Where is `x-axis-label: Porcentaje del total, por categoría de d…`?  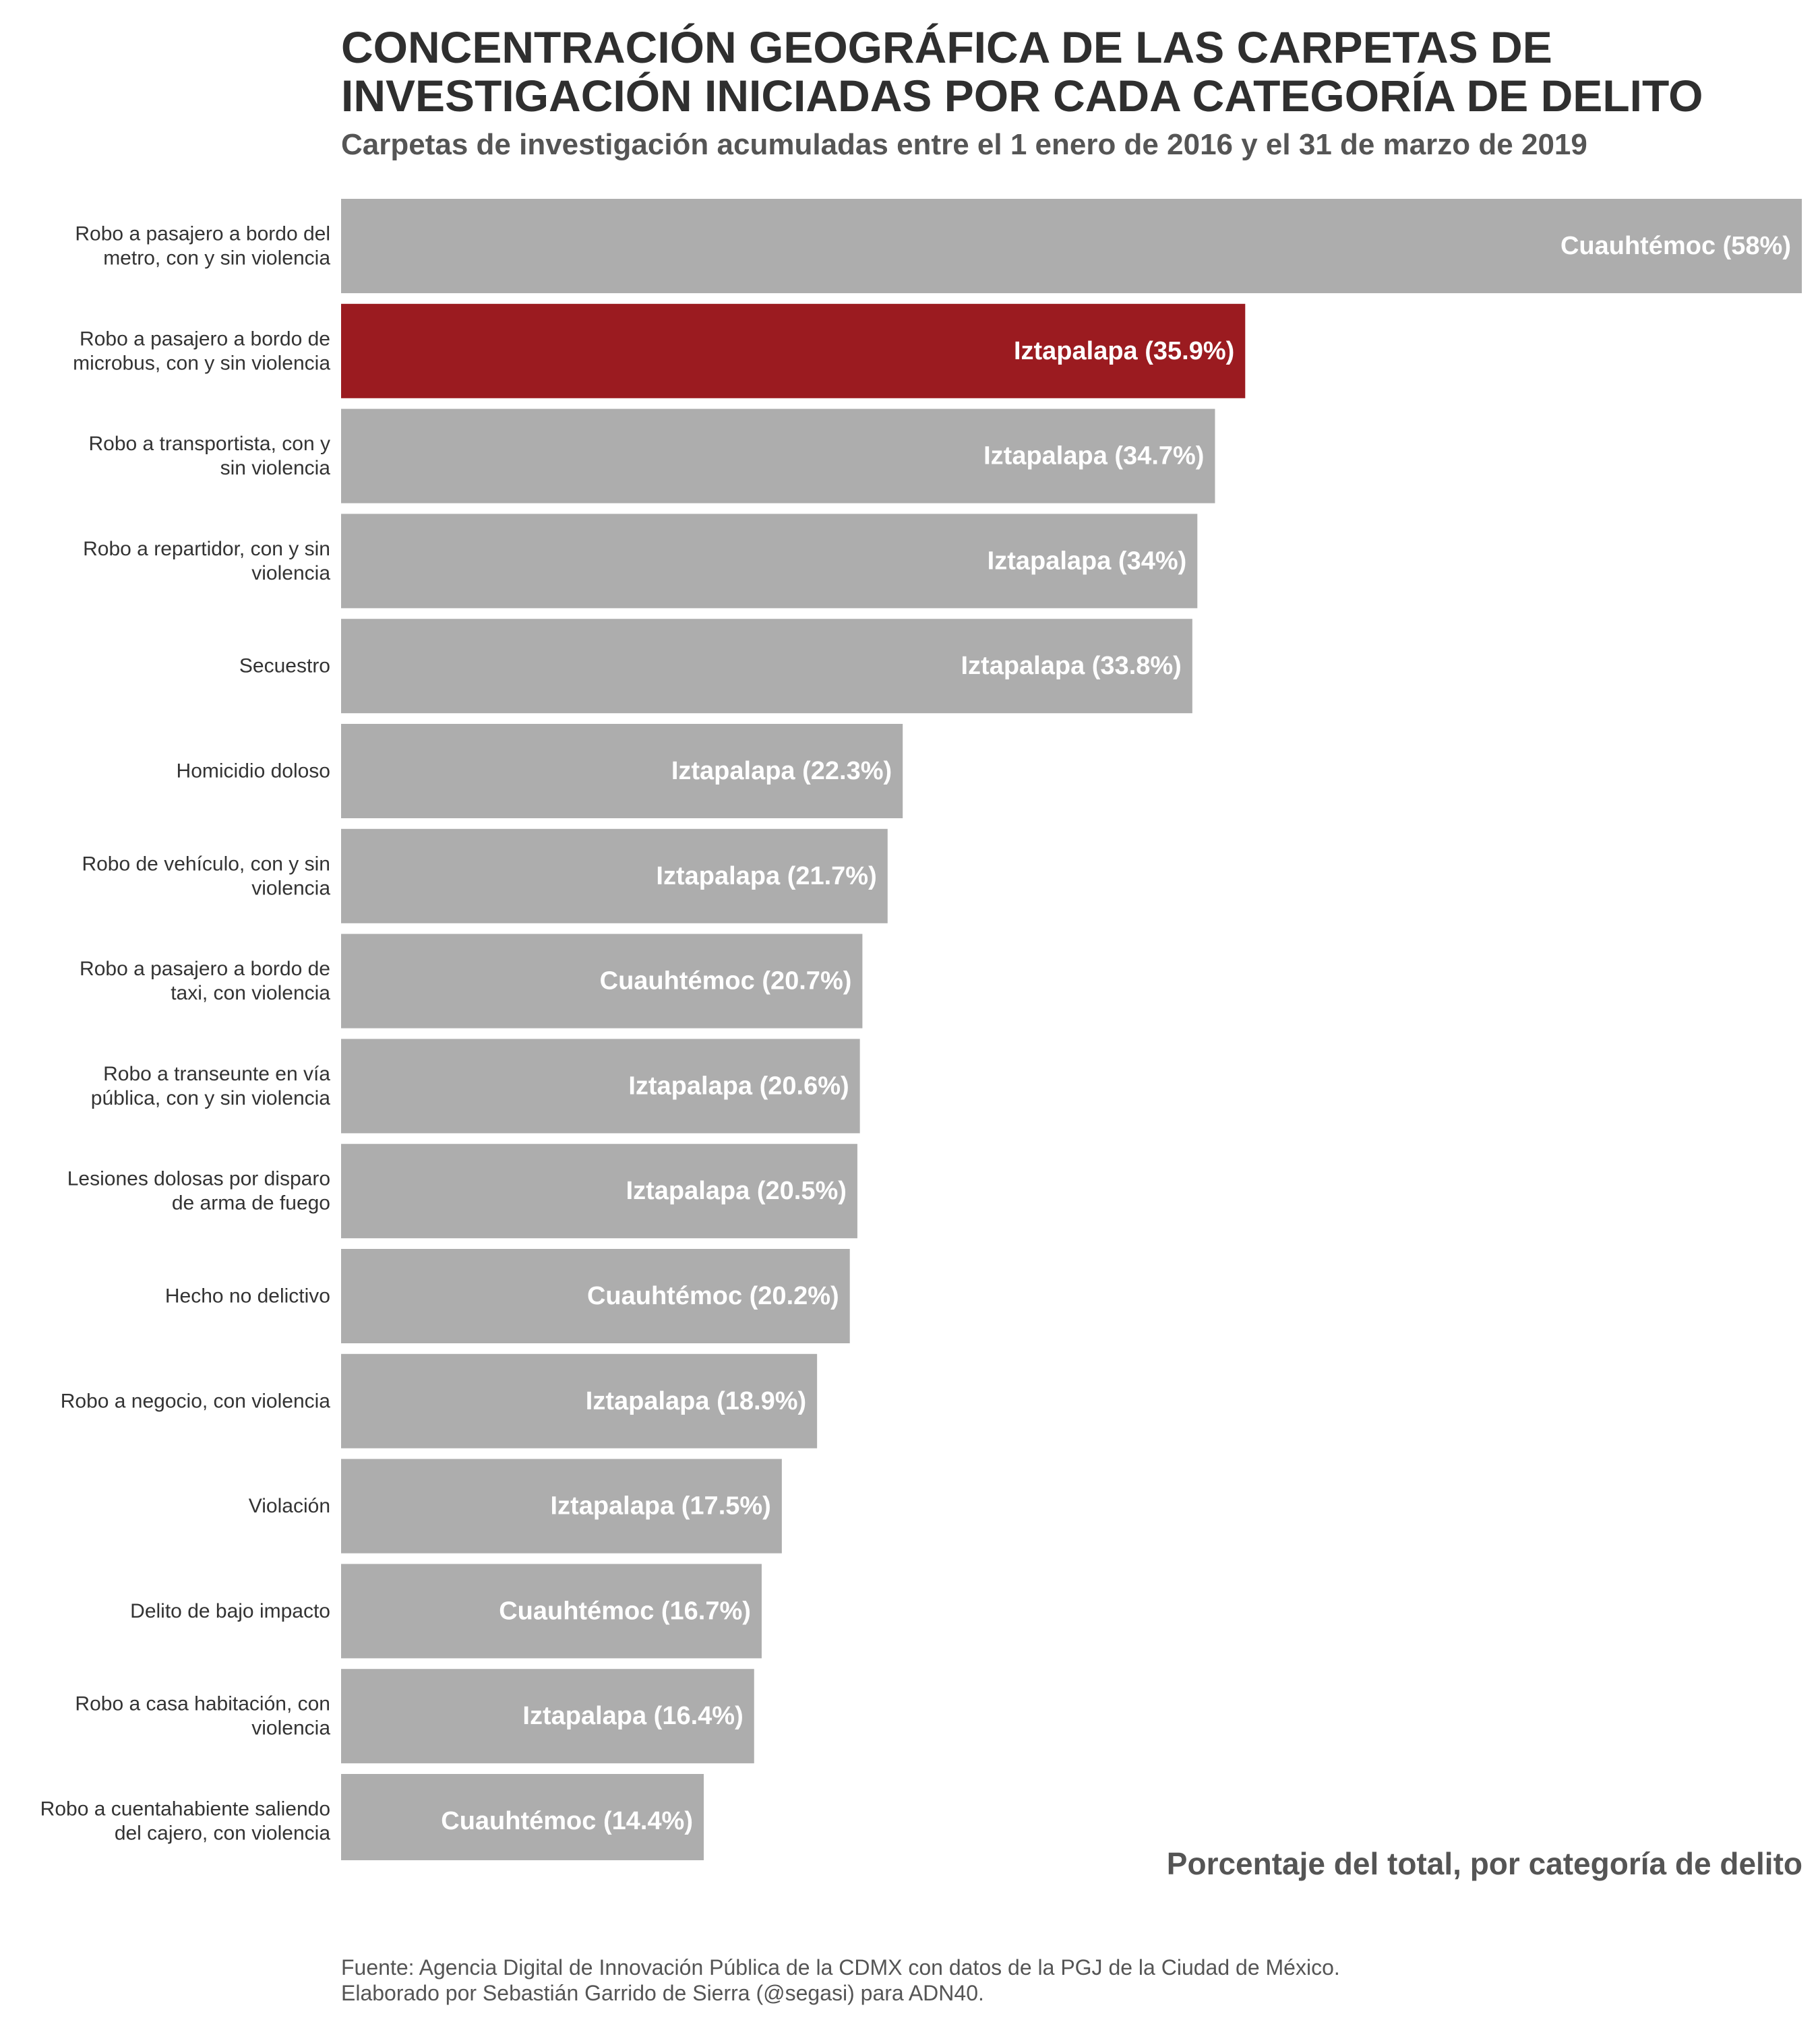 x-axis-label: Porcentaje del total, por categoría de d… is located at coordinates (1484, 1863).